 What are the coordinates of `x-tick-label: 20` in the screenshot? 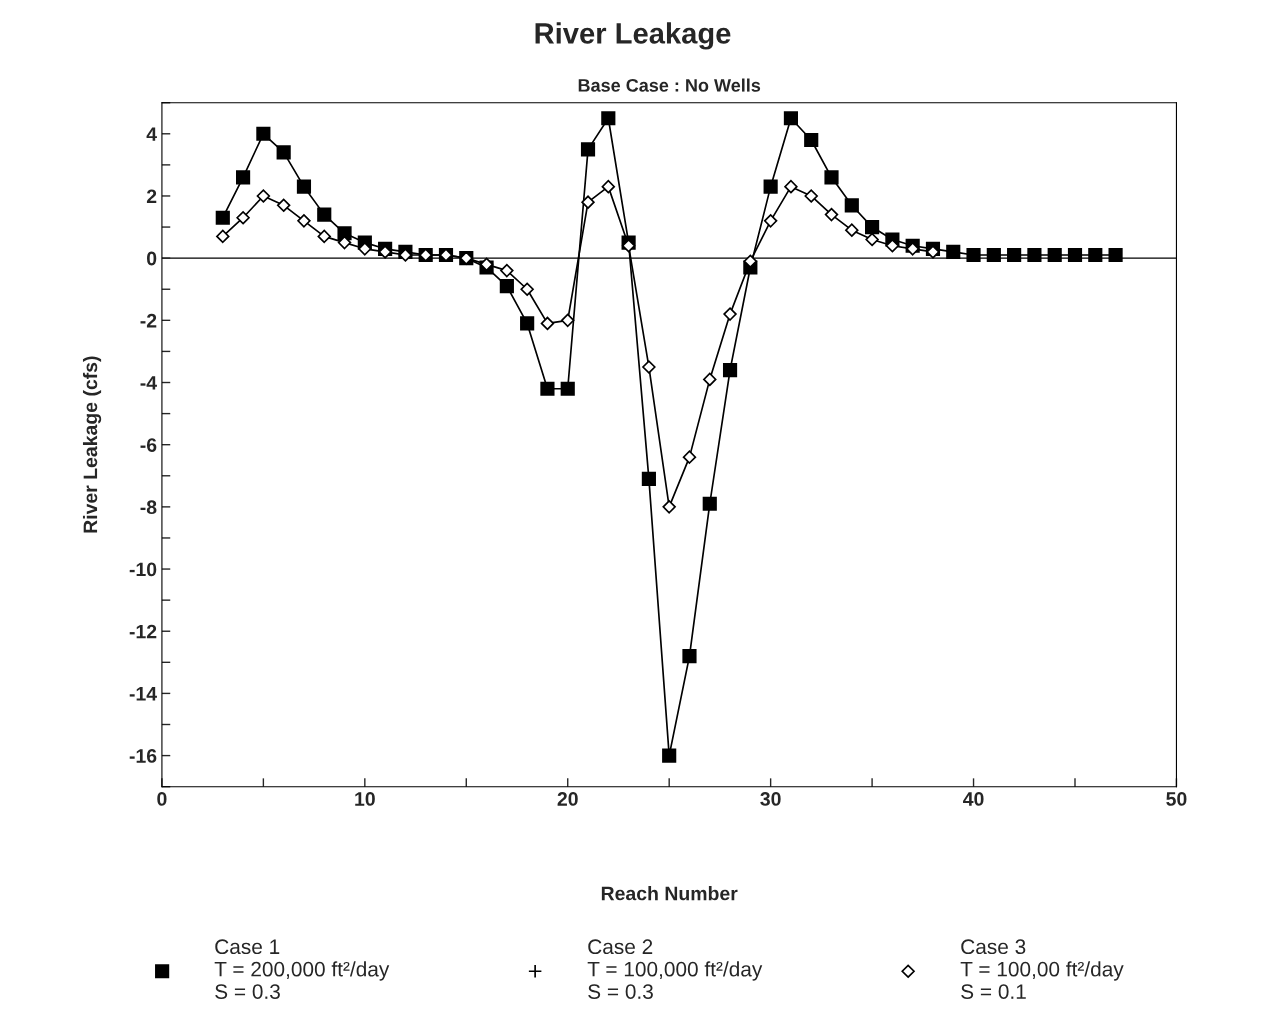 It's located at (567, 799).